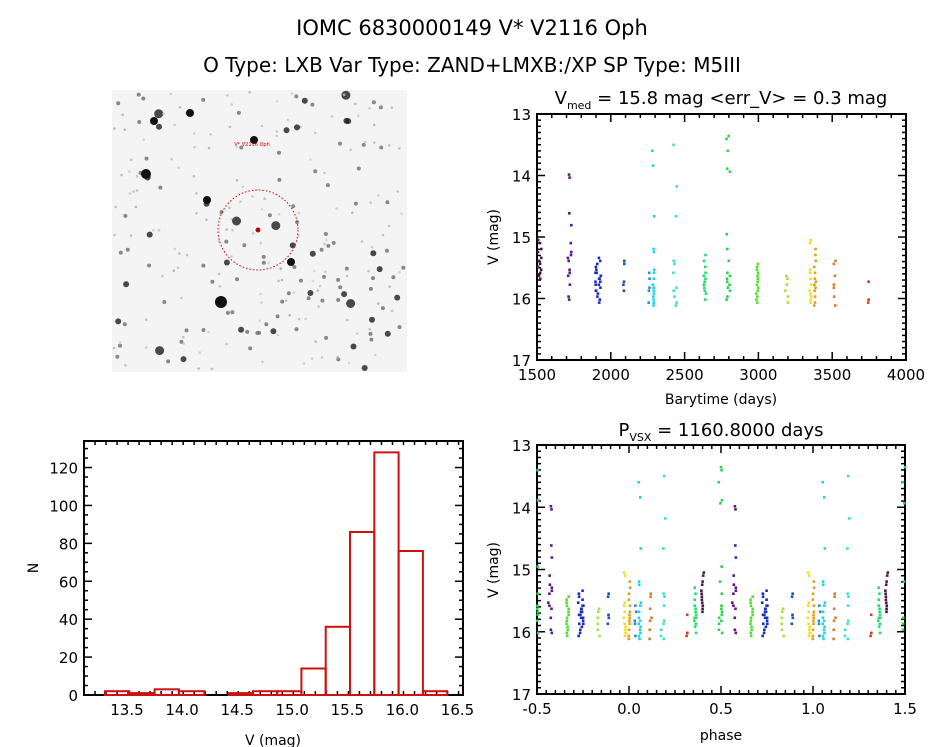 The image size is (944, 747). I want to click on y-tick-label: 100, so click(63, 506).